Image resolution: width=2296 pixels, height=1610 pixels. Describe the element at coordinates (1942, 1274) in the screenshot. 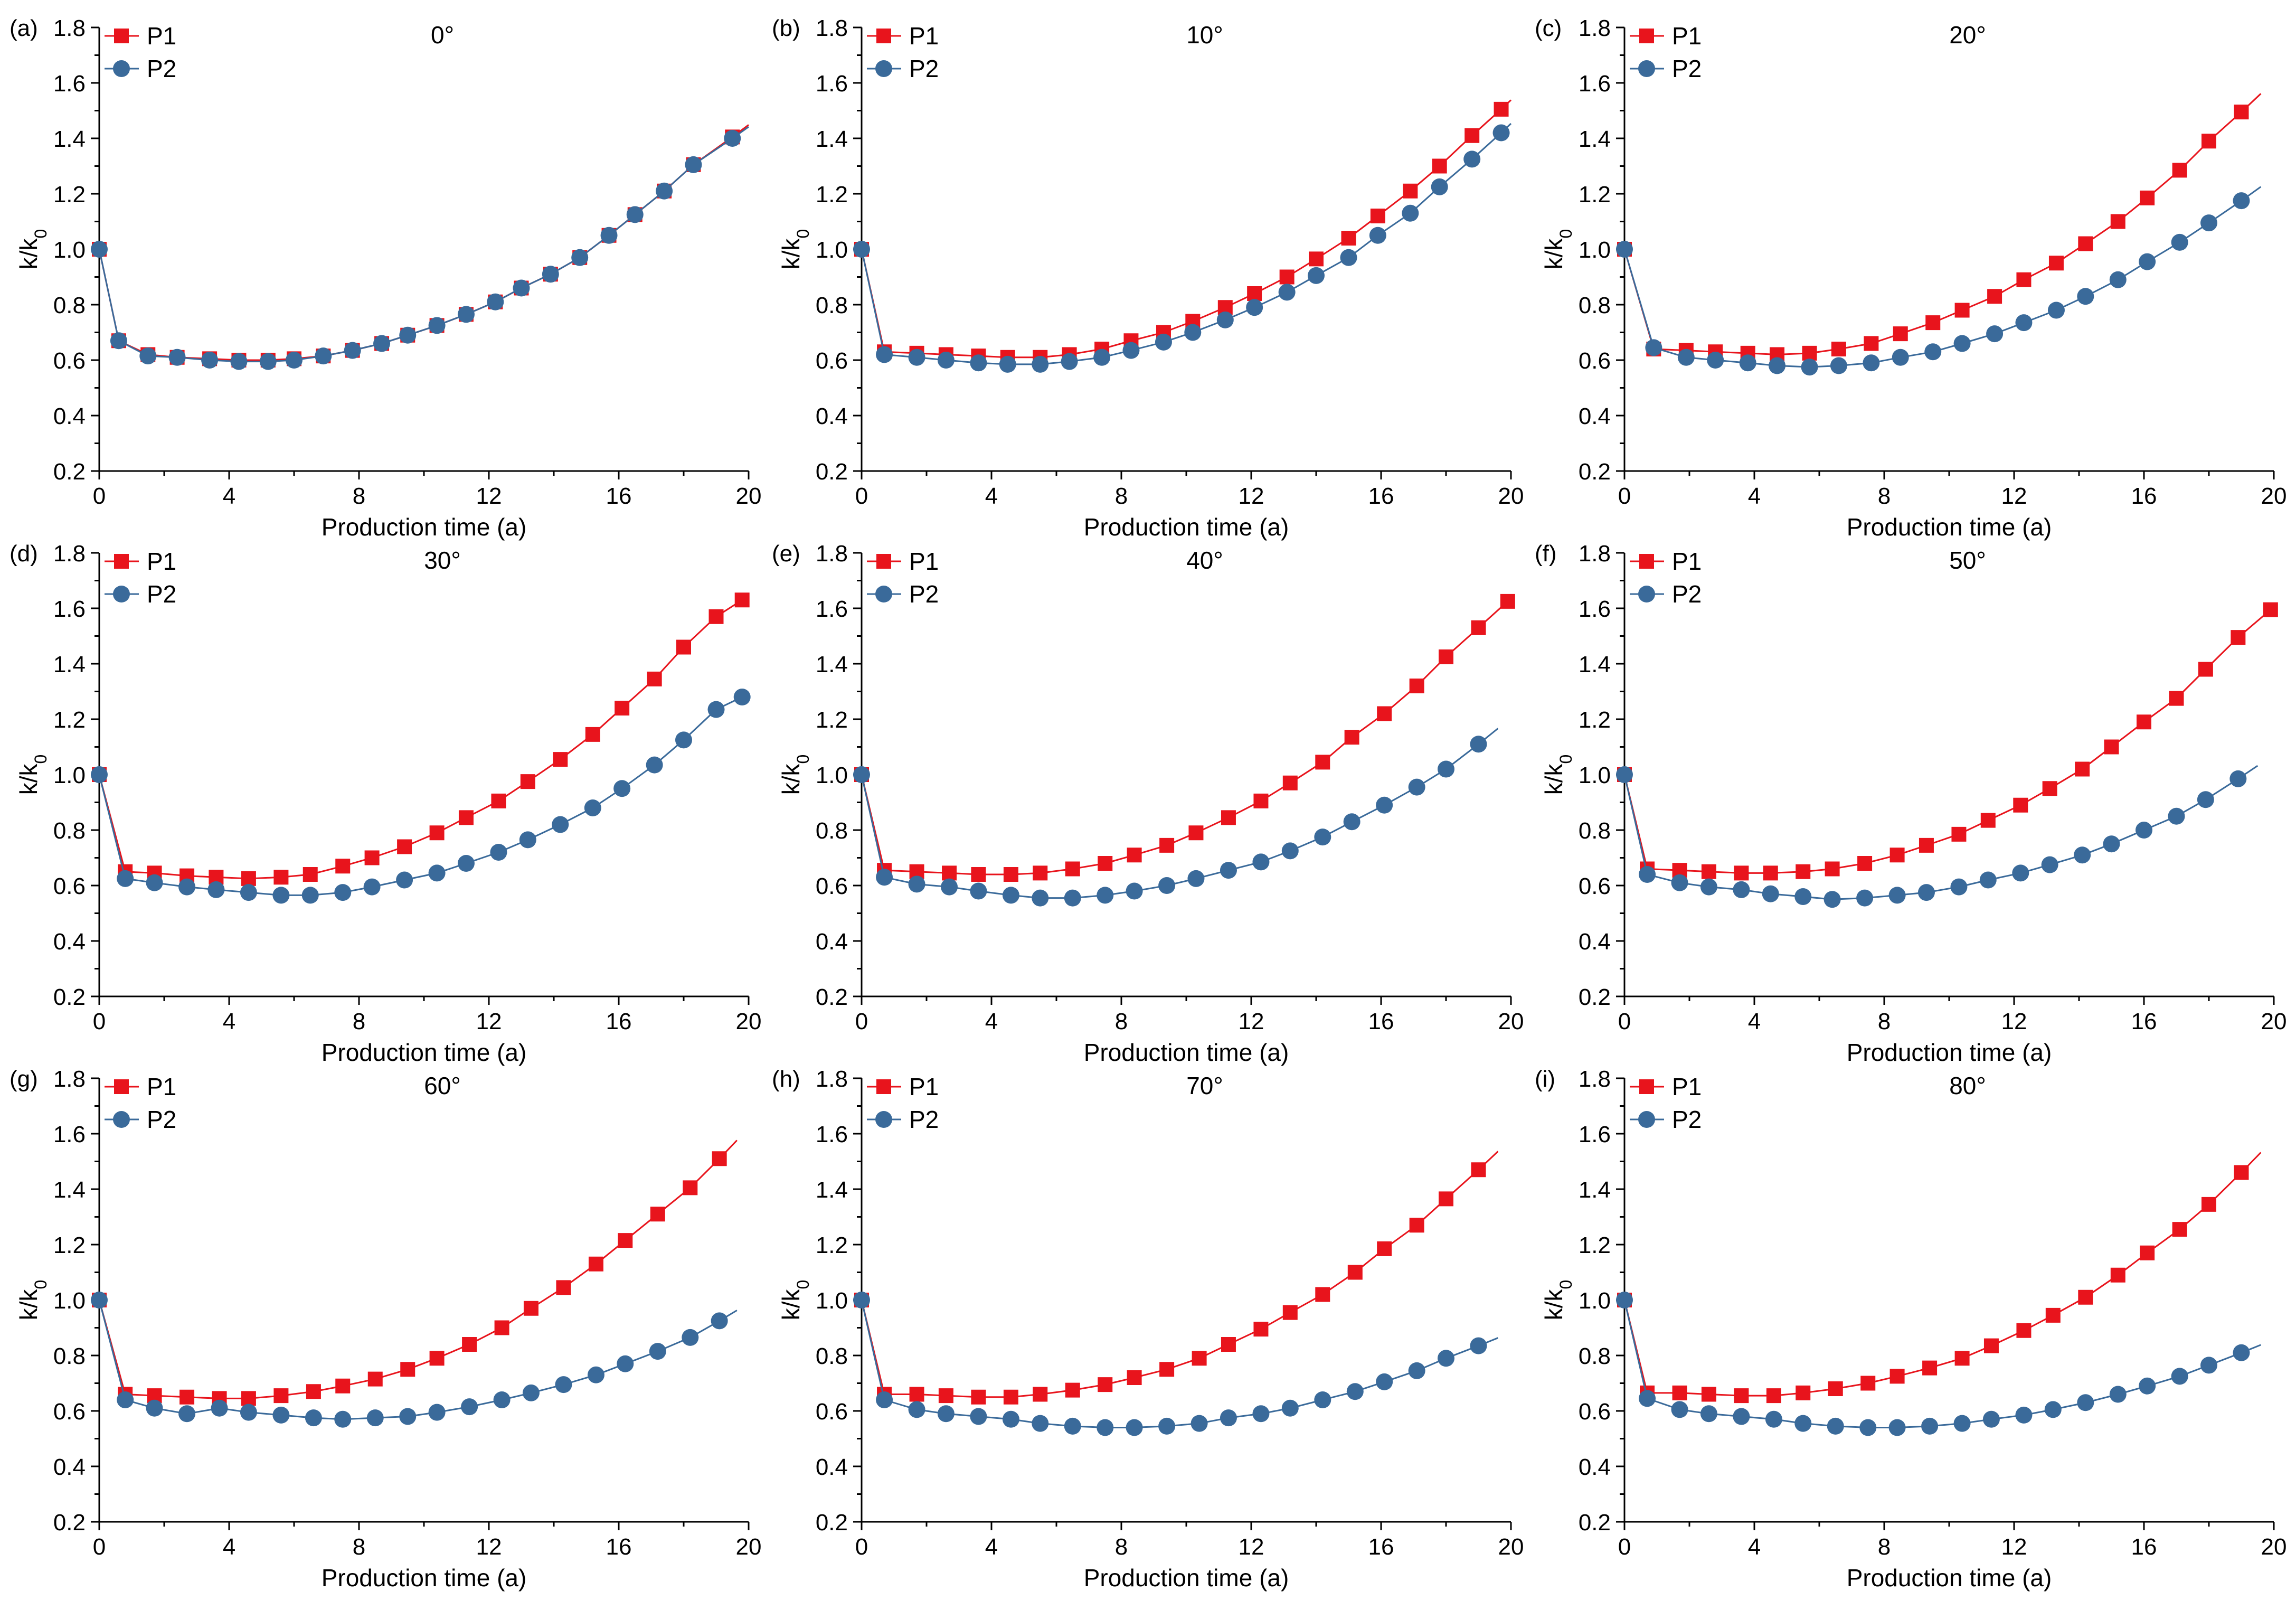

I see `series-line-p1` at that location.